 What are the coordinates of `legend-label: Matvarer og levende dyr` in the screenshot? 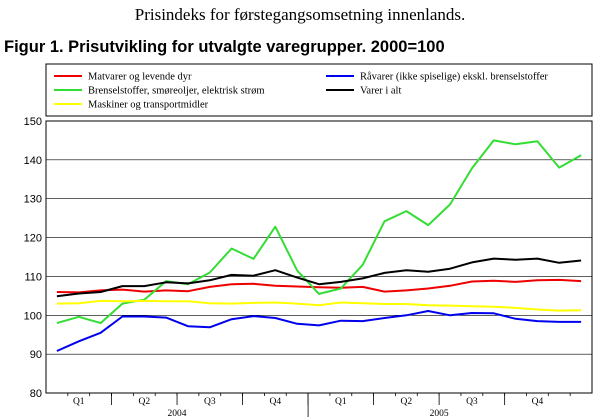 It's located at (140, 77).